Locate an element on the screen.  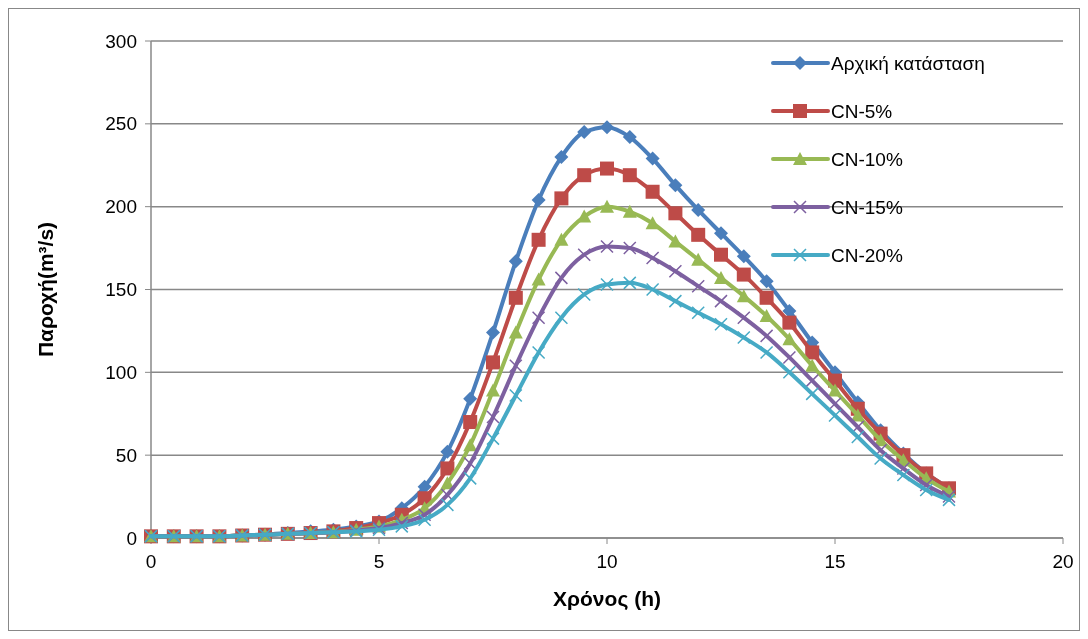
x-tick-label: 5 is located at coordinates (379, 561).